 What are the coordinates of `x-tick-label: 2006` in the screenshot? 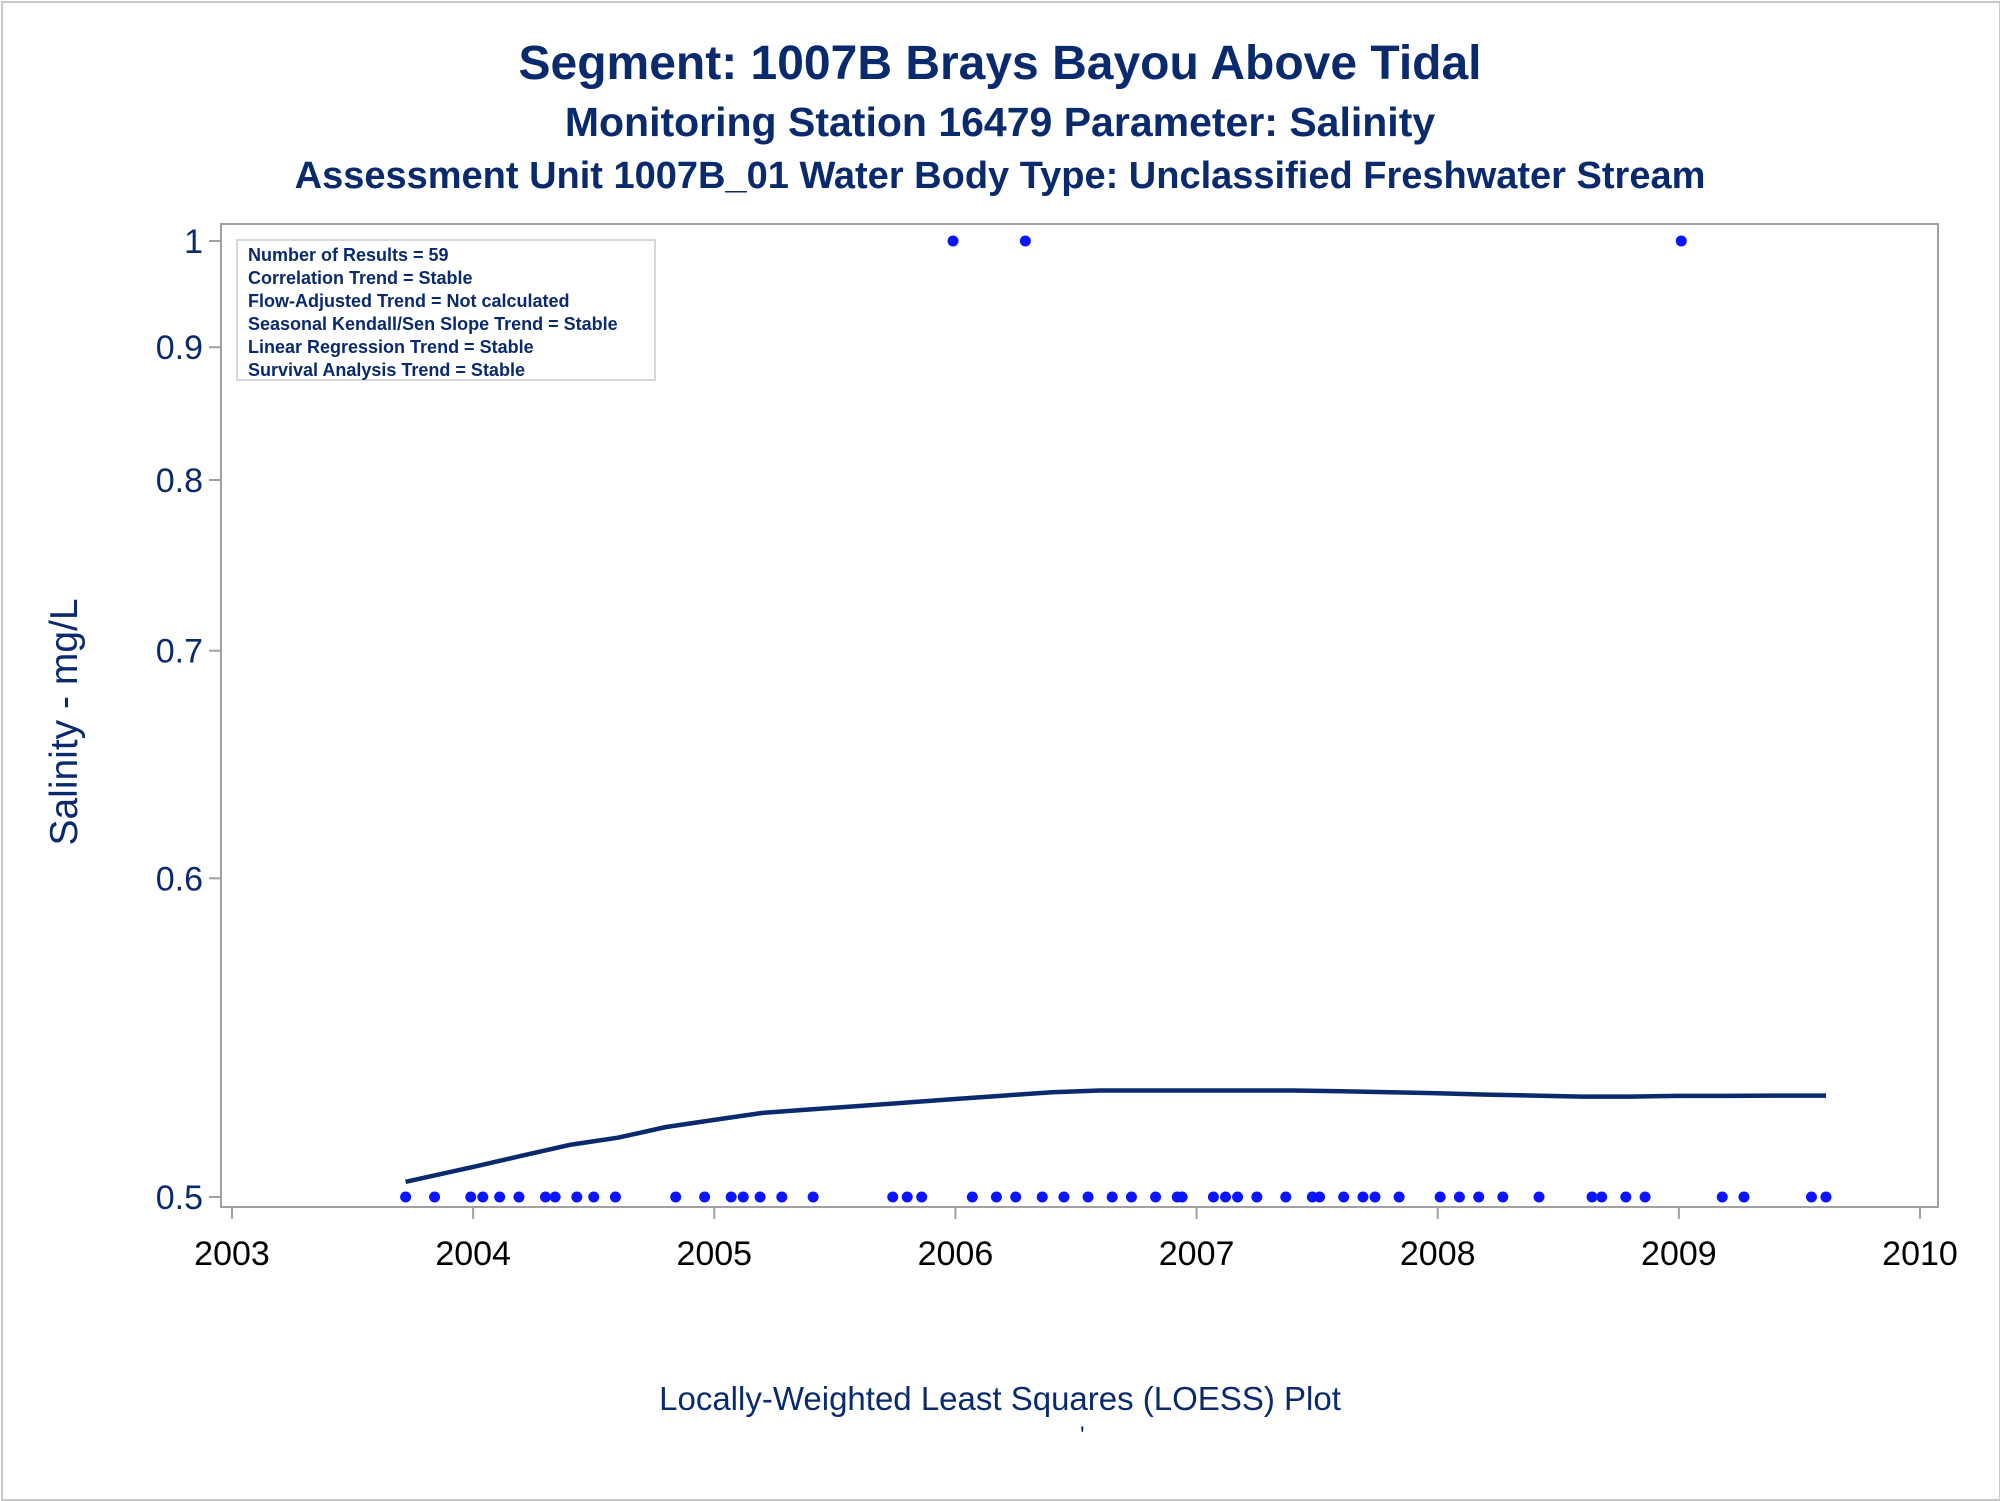 It's located at (956, 1254).